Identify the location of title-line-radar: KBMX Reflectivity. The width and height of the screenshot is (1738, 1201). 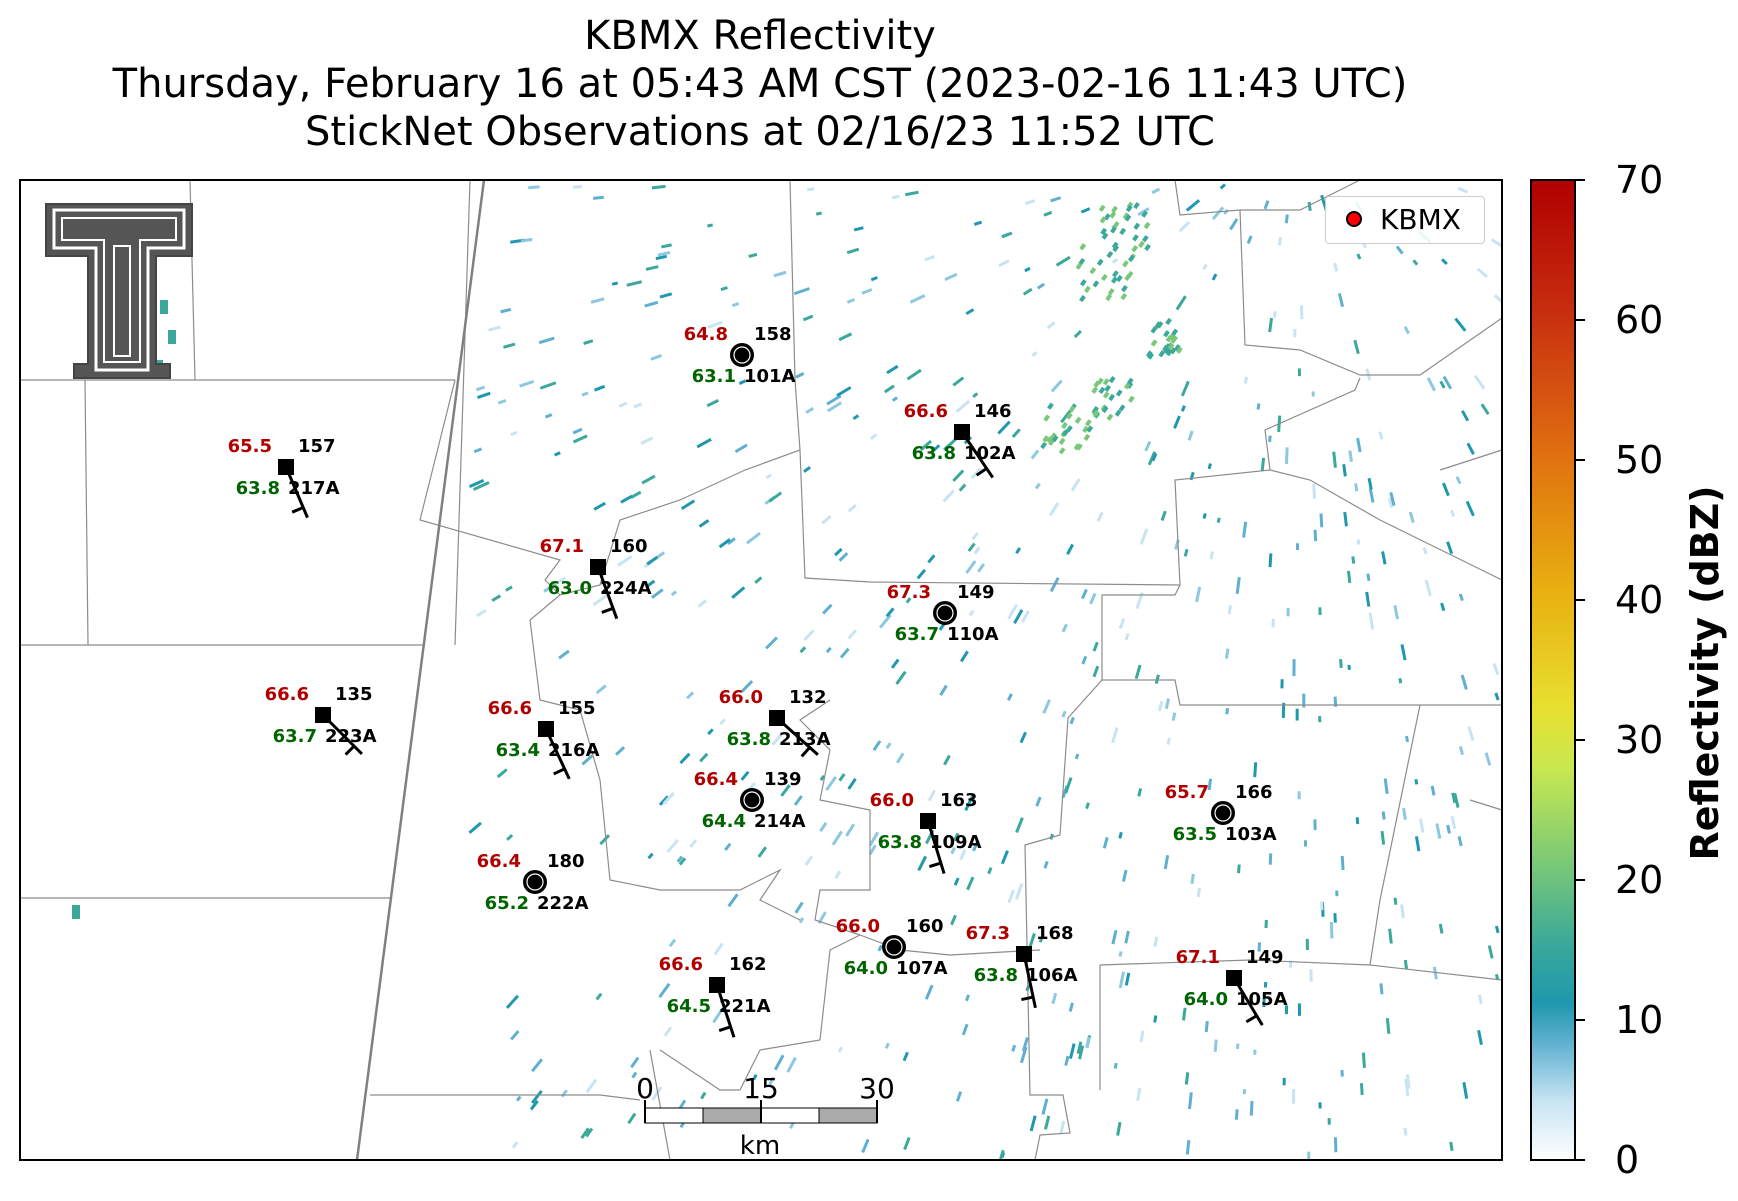
(760, 36).